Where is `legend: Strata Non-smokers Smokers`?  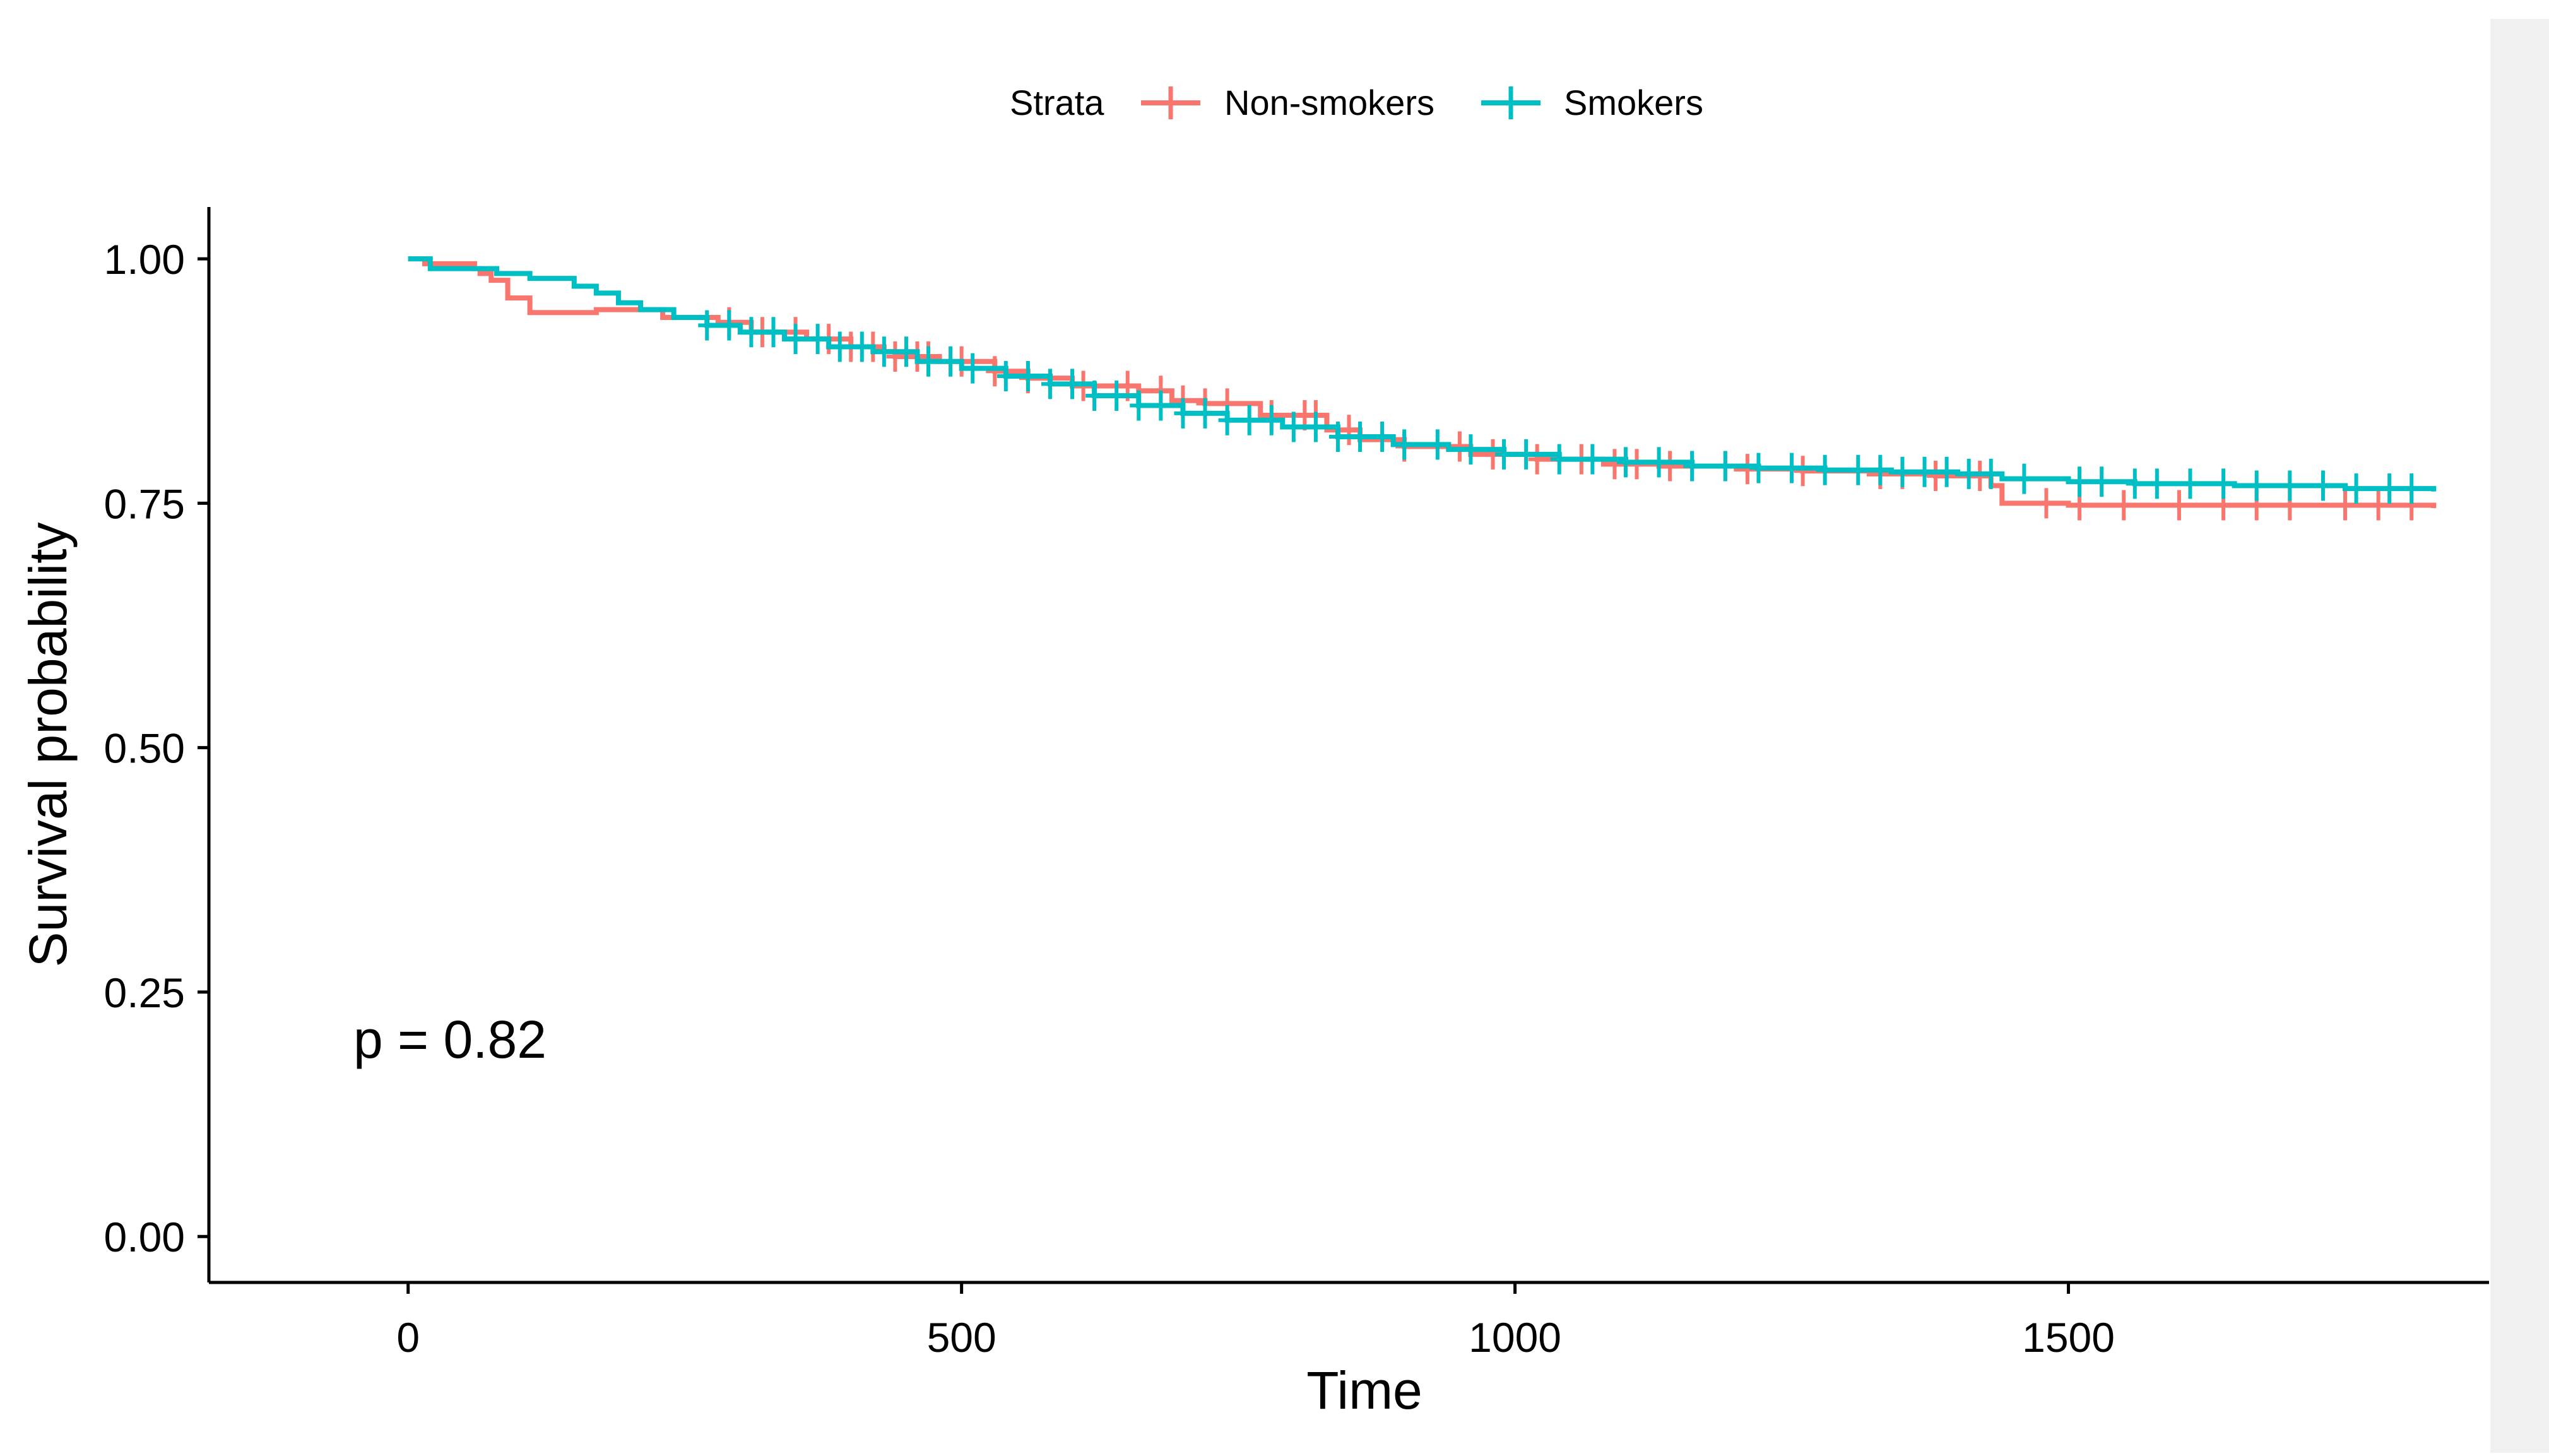
legend: Strata Non-smokers Smokers is located at coordinates (1356, 102).